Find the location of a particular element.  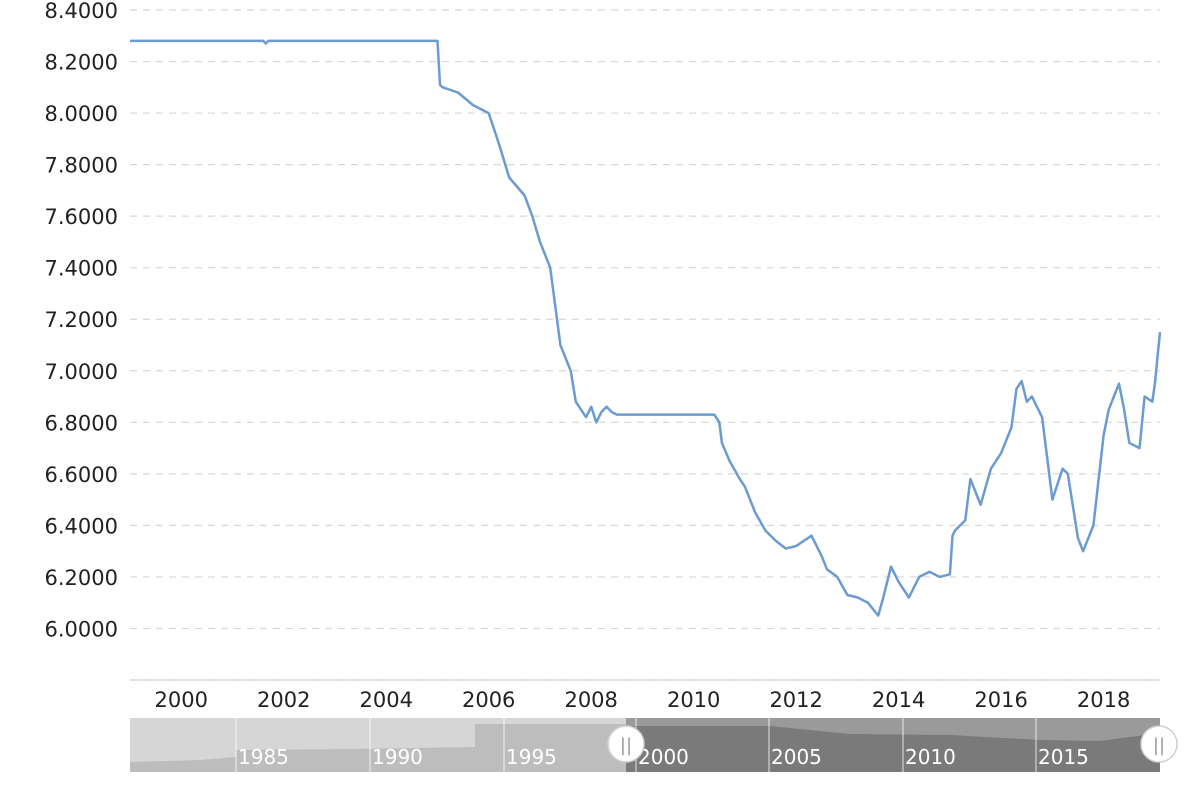

range-navigator: 1985 1990 1995 2000 2005 2010 2015 || || is located at coordinates (654, 745).